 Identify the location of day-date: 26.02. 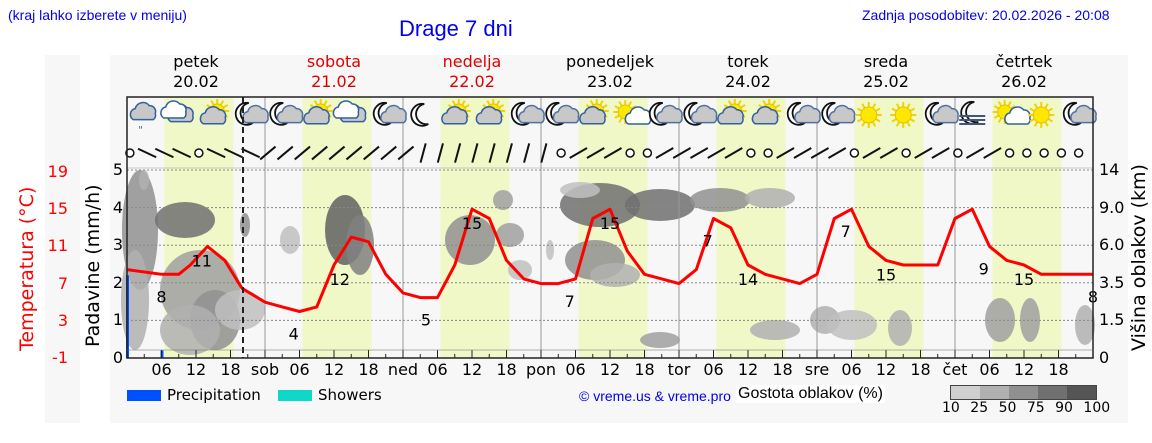
(1024, 81).